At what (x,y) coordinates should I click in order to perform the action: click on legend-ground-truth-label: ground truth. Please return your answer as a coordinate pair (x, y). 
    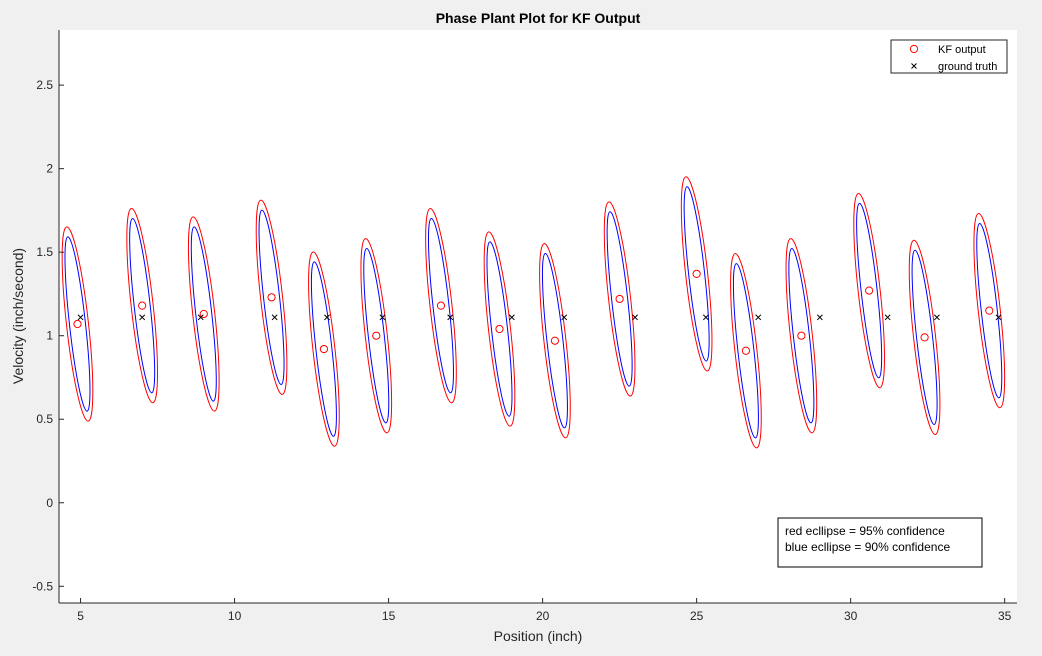
    Looking at the image, I should click on (967, 67).